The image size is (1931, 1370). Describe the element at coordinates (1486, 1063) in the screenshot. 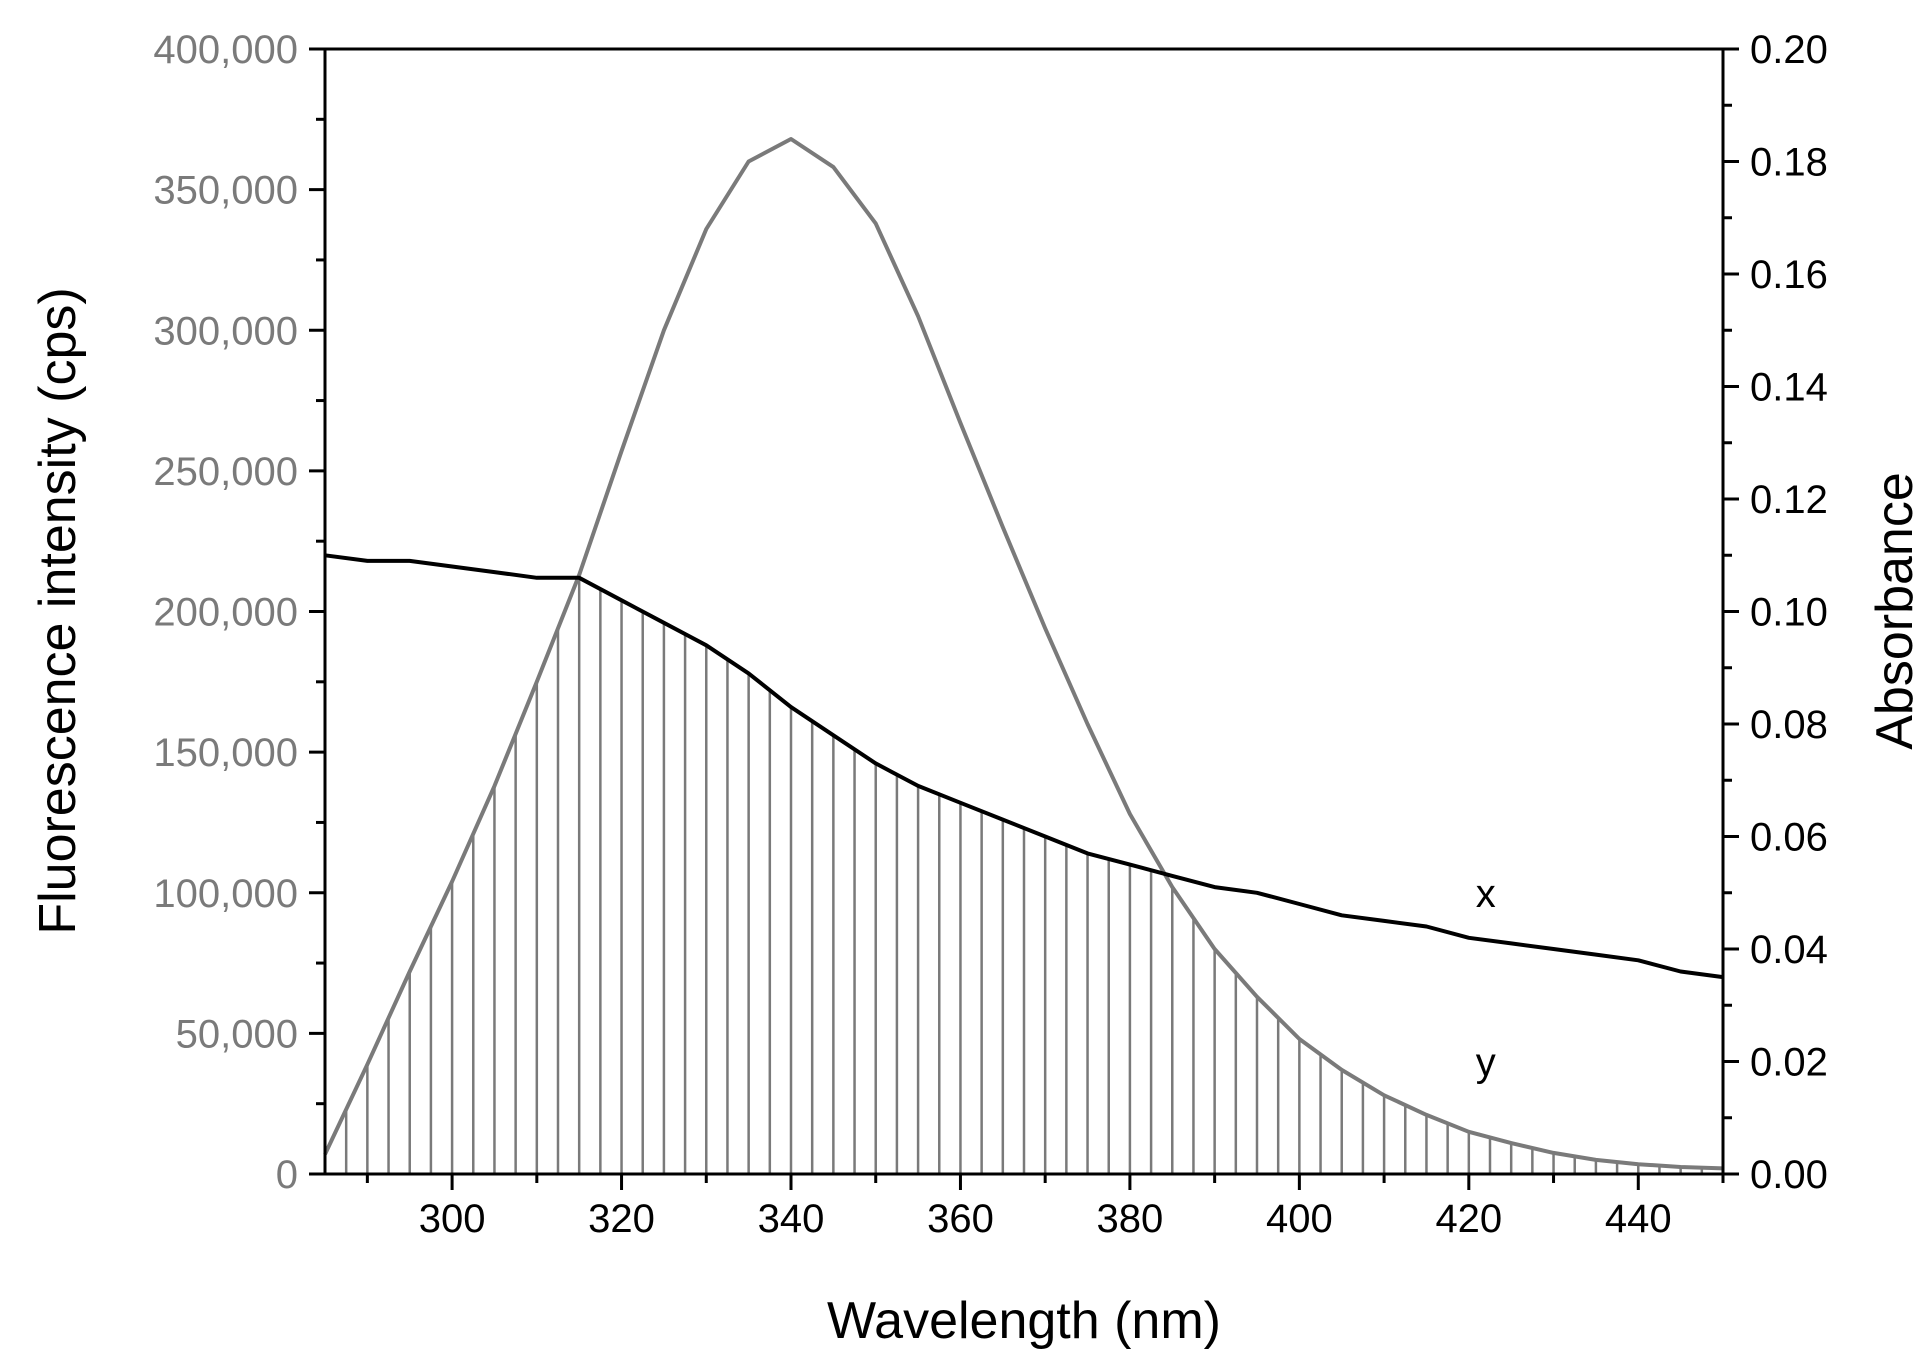

I see `series-label-y: y` at that location.